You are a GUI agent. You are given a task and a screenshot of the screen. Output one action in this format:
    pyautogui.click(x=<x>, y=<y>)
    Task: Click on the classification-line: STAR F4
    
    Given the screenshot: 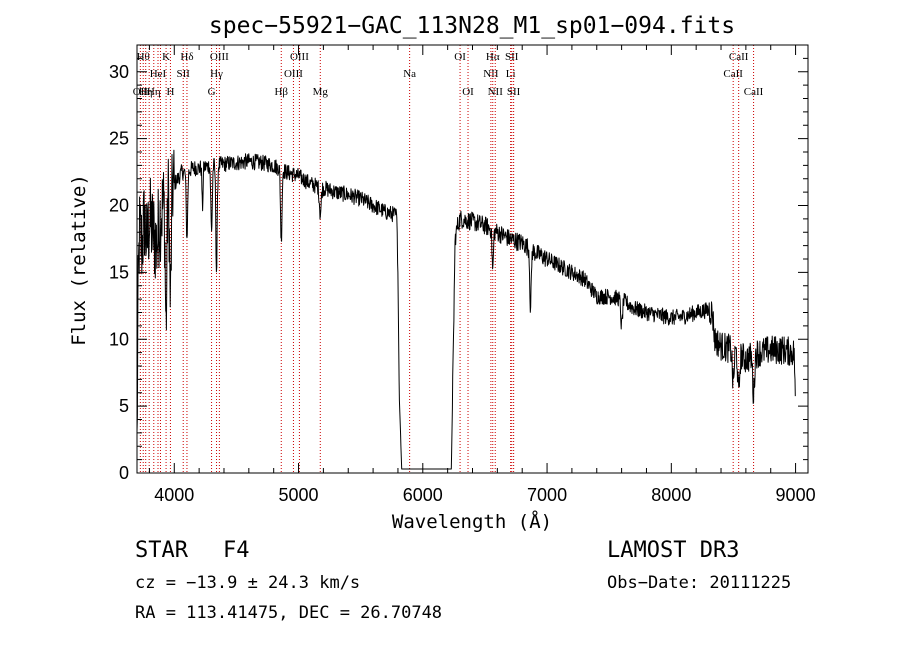 What is the action you would take?
    pyautogui.click(x=192, y=550)
    